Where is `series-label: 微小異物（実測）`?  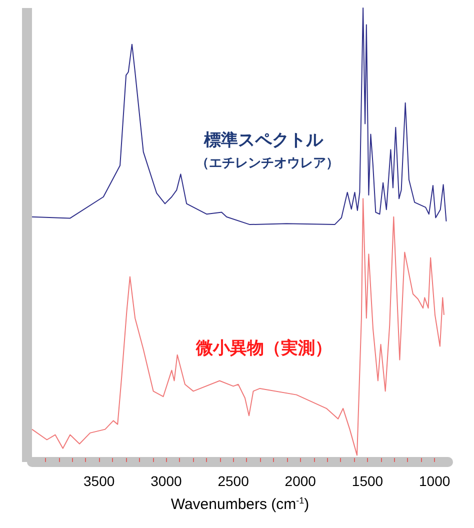
series-label: 微小異物（実測） is located at coordinates (263, 348).